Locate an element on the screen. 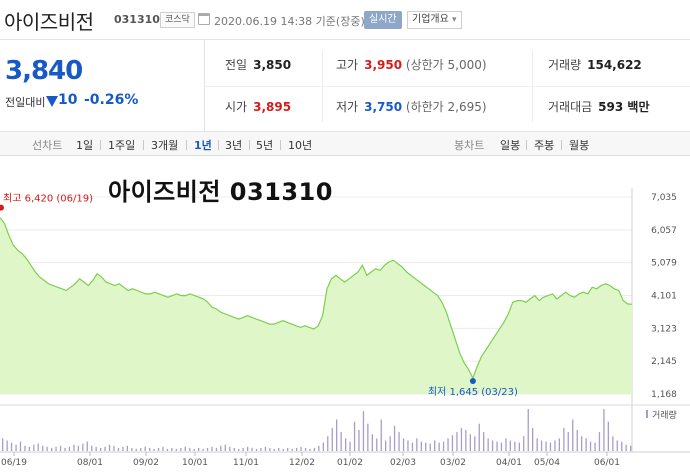  y-tick-label: 5,079 is located at coordinates (664, 264).